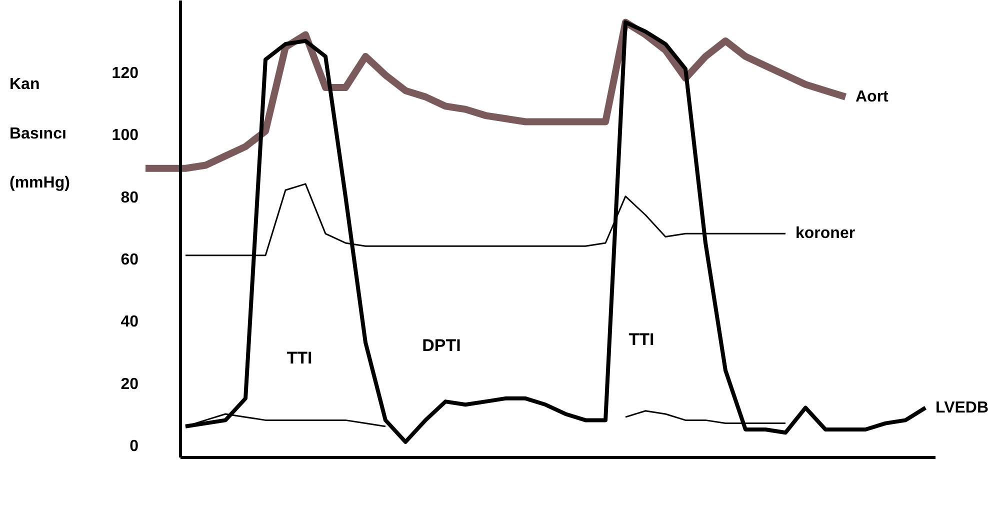 Image resolution: width=992 pixels, height=515 pixels. I want to click on y-tick-label: 40, so click(129, 322).